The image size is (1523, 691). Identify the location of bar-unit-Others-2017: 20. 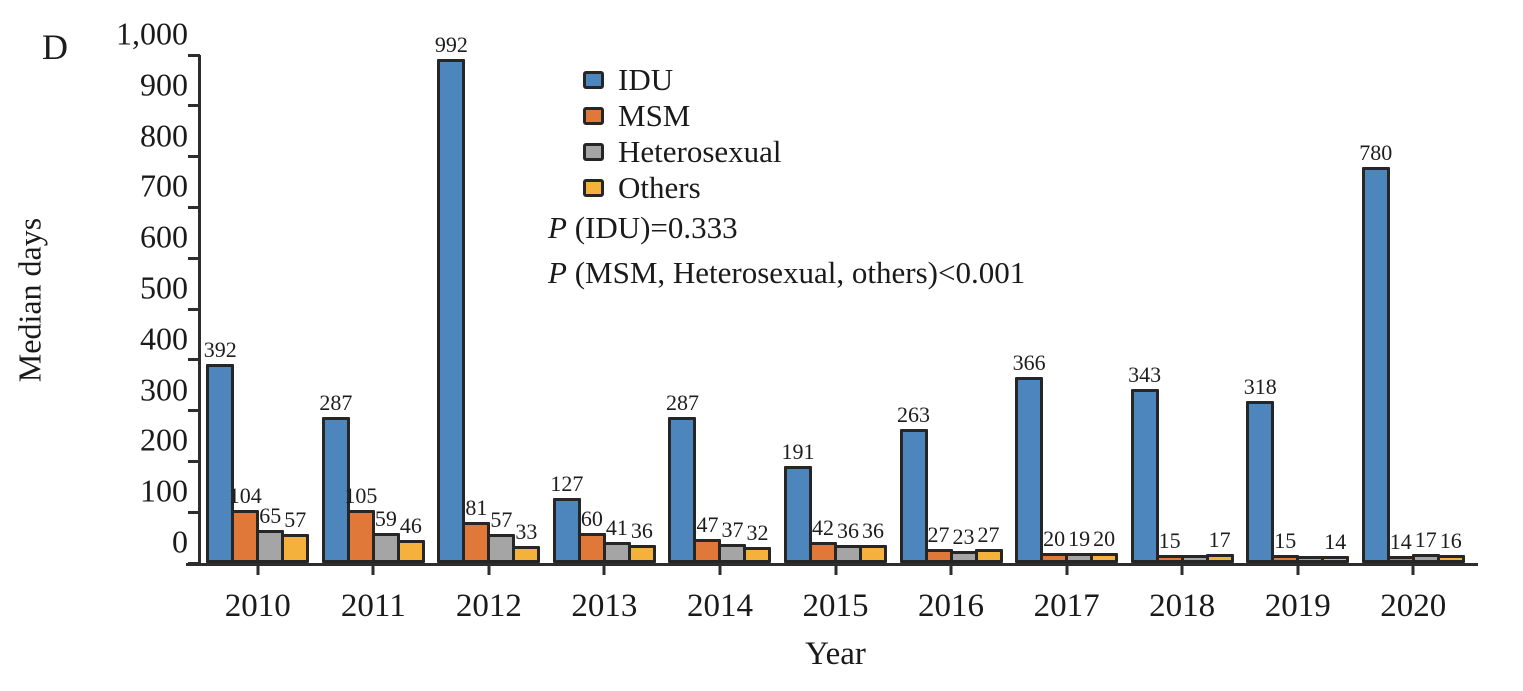
(1104, 544).